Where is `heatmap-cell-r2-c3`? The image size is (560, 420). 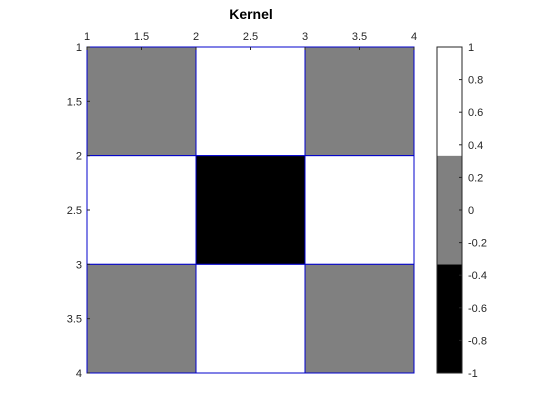 heatmap-cell-r2-c3 is located at coordinates (359, 210).